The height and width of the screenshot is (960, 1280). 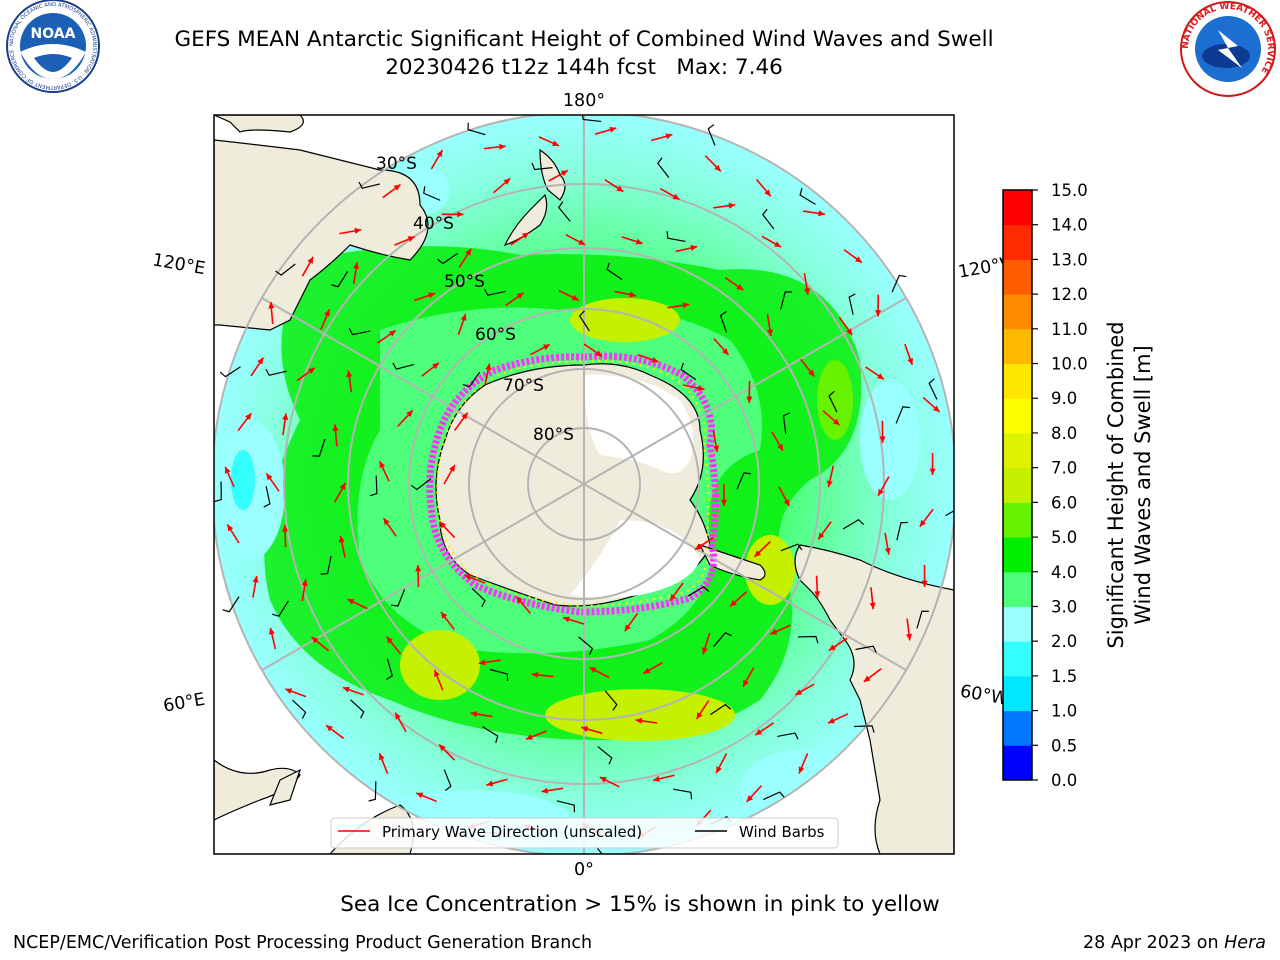 I want to click on high-wave-patch, so click(x=440, y=665).